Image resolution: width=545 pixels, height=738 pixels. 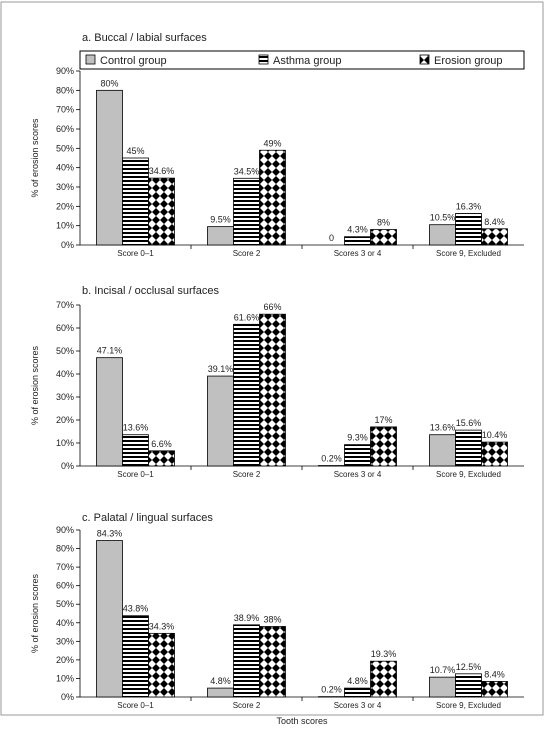 What do you see at coordinates (162, 626) in the screenshot?
I see `data-label: 34.3%` at bounding box center [162, 626].